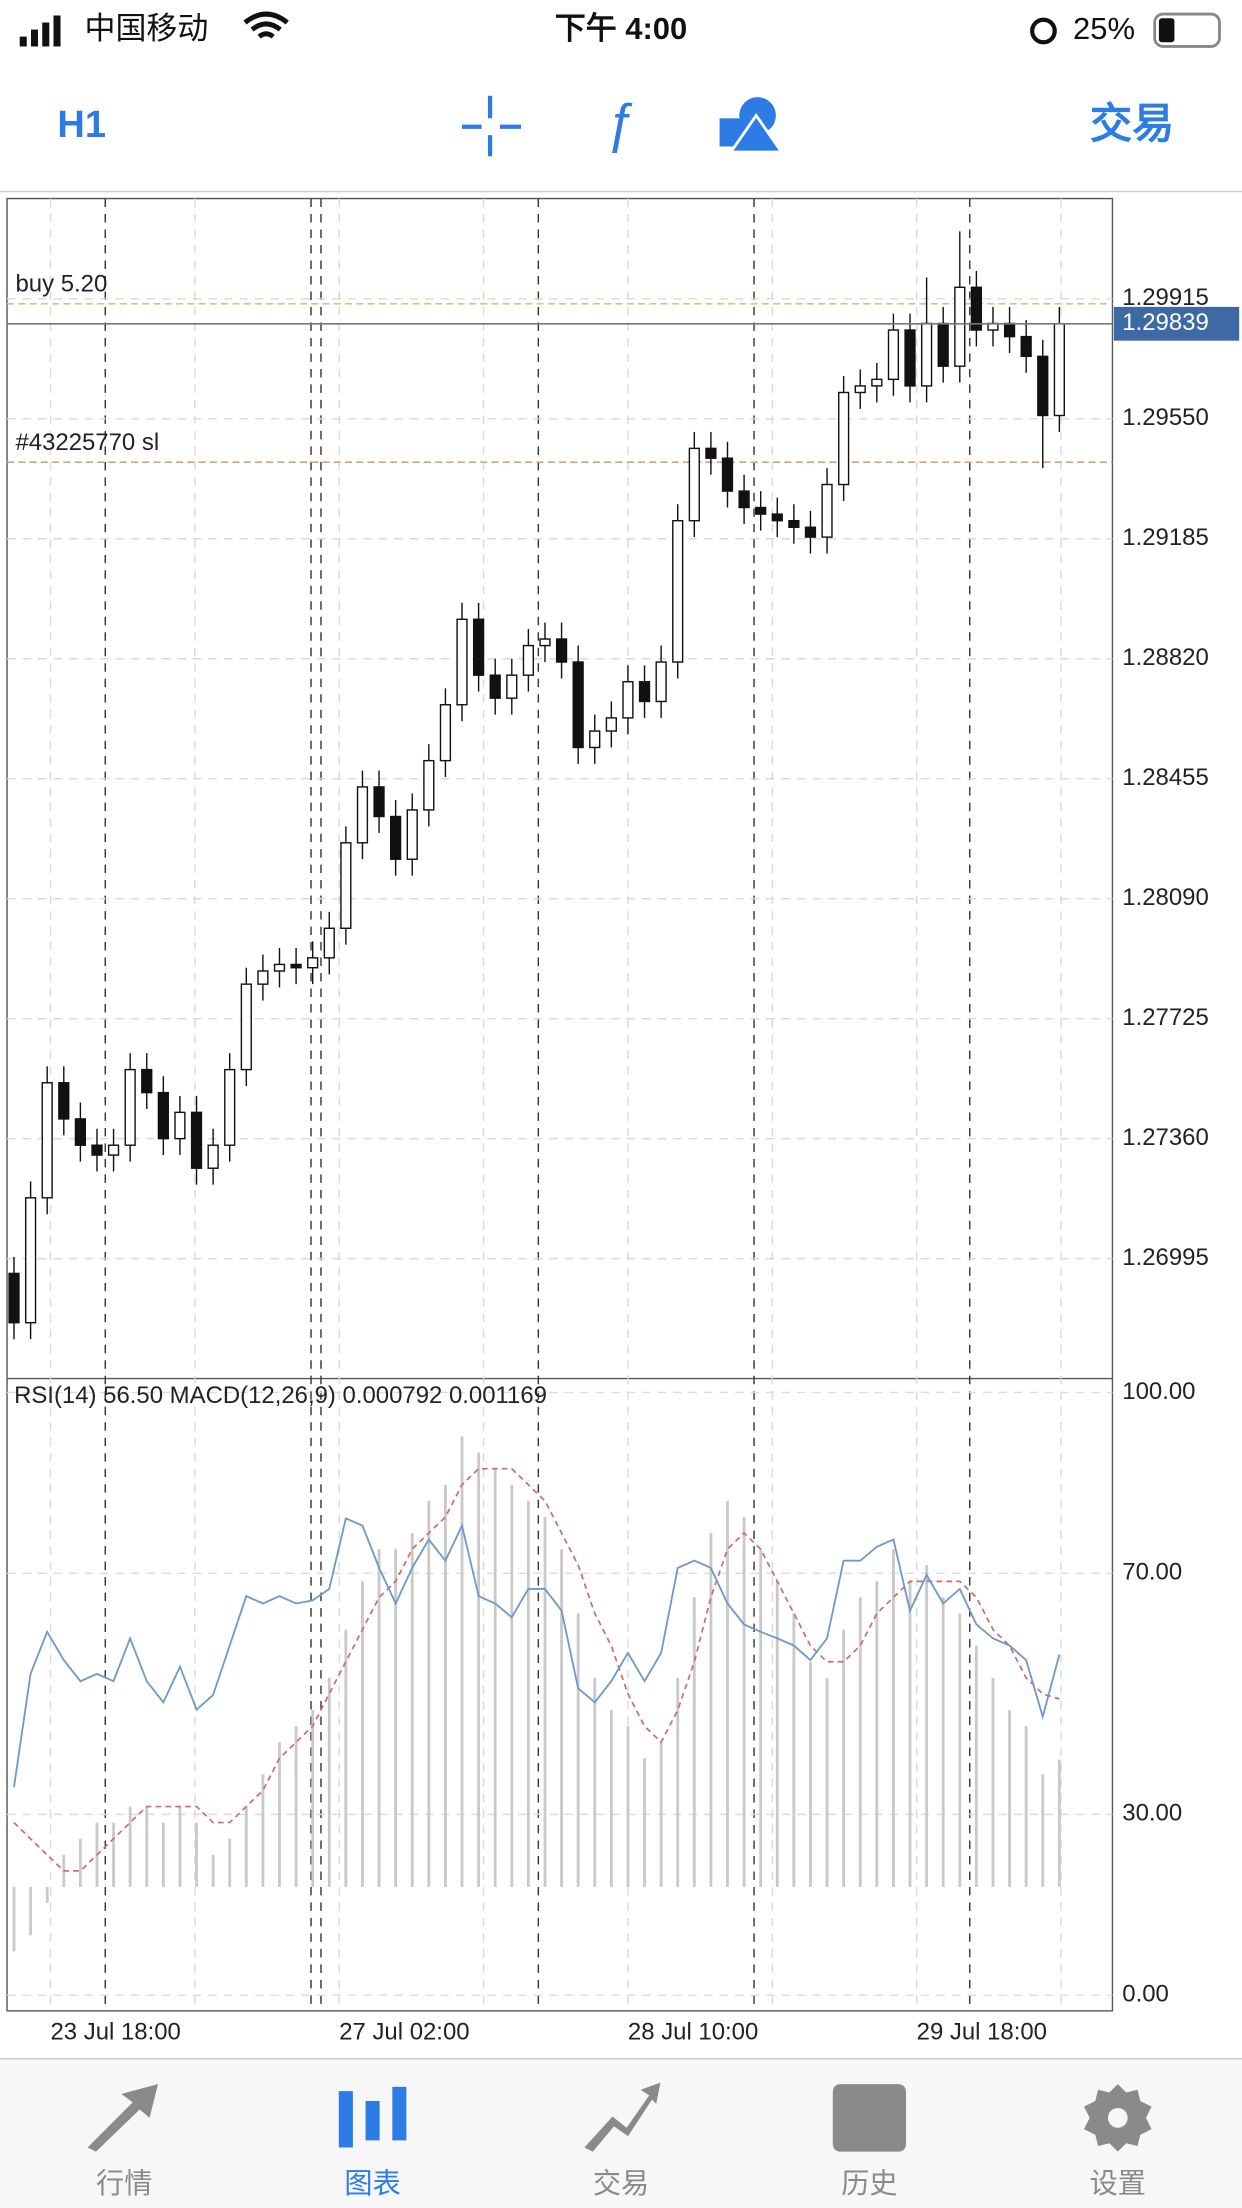  What do you see at coordinates (404, 2032) in the screenshot?
I see `x-tick-label: 27 Jul 02:00` at bounding box center [404, 2032].